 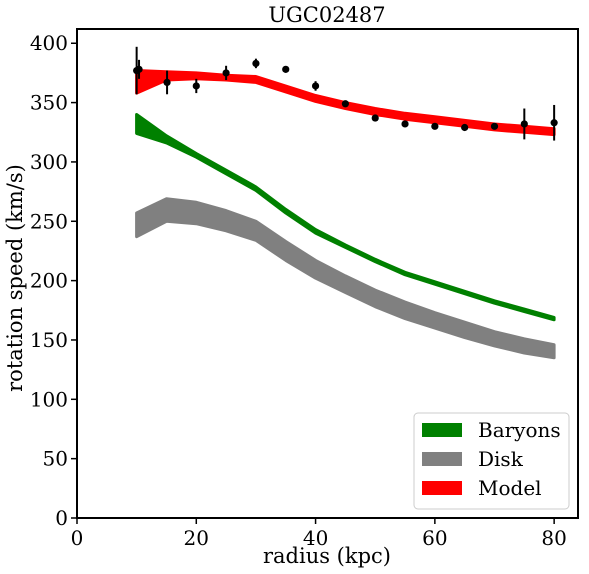 I want to click on y-tick-label: 200, so click(x=49, y=281).